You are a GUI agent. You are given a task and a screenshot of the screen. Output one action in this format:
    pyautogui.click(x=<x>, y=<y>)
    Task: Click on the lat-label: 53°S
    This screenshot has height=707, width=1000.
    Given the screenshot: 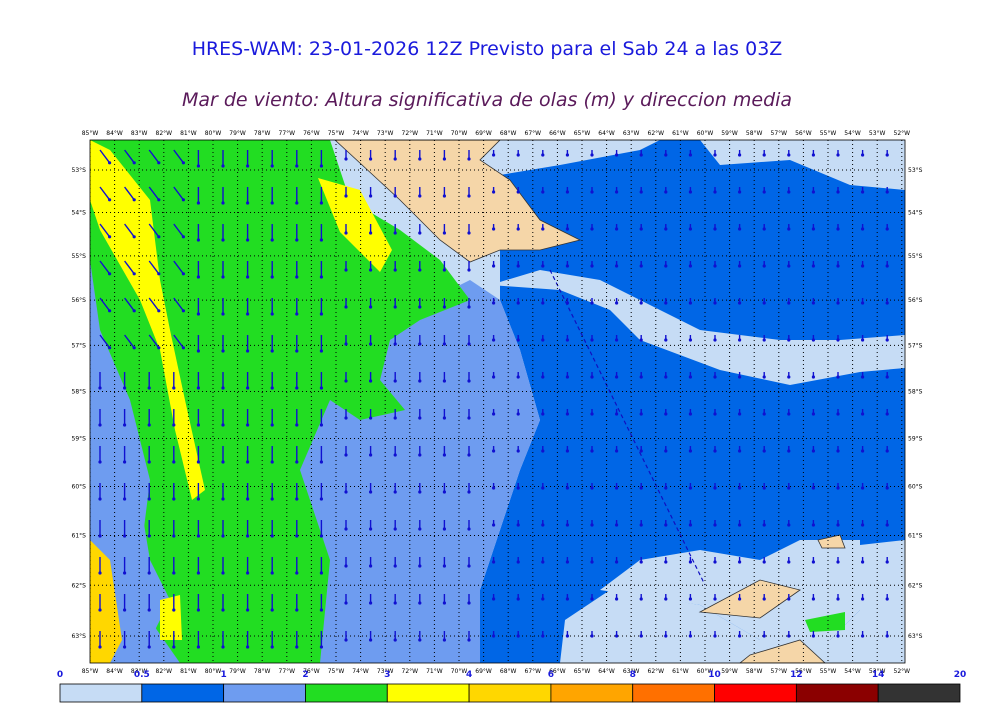 What is the action you would take?
    pyautogui.click(x=915, y=170)
    